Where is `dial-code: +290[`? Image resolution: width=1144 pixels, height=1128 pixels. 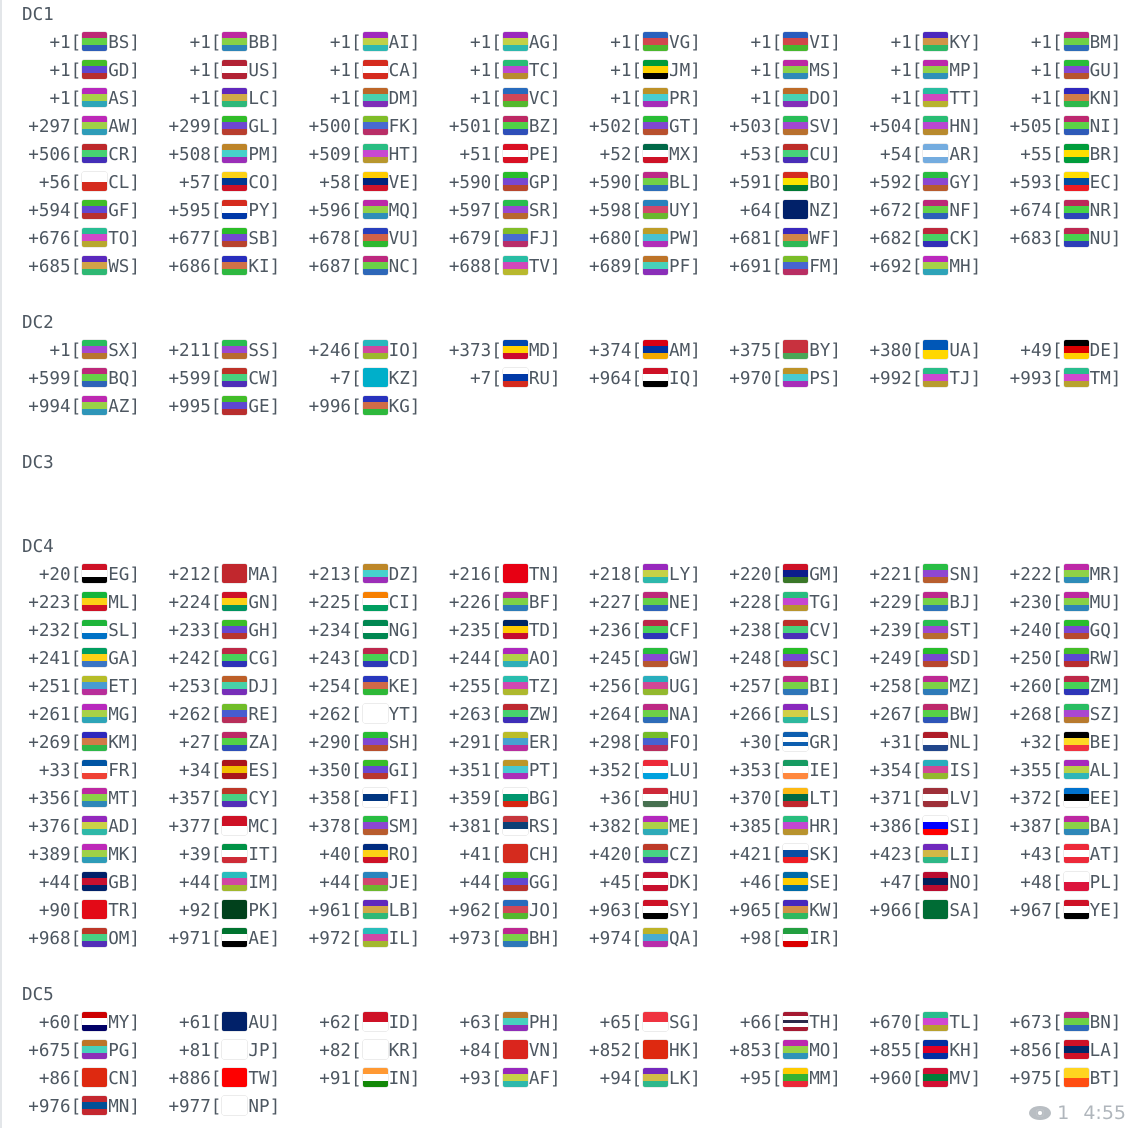
dial-code: +290[ is located at coordinates (335, 743).